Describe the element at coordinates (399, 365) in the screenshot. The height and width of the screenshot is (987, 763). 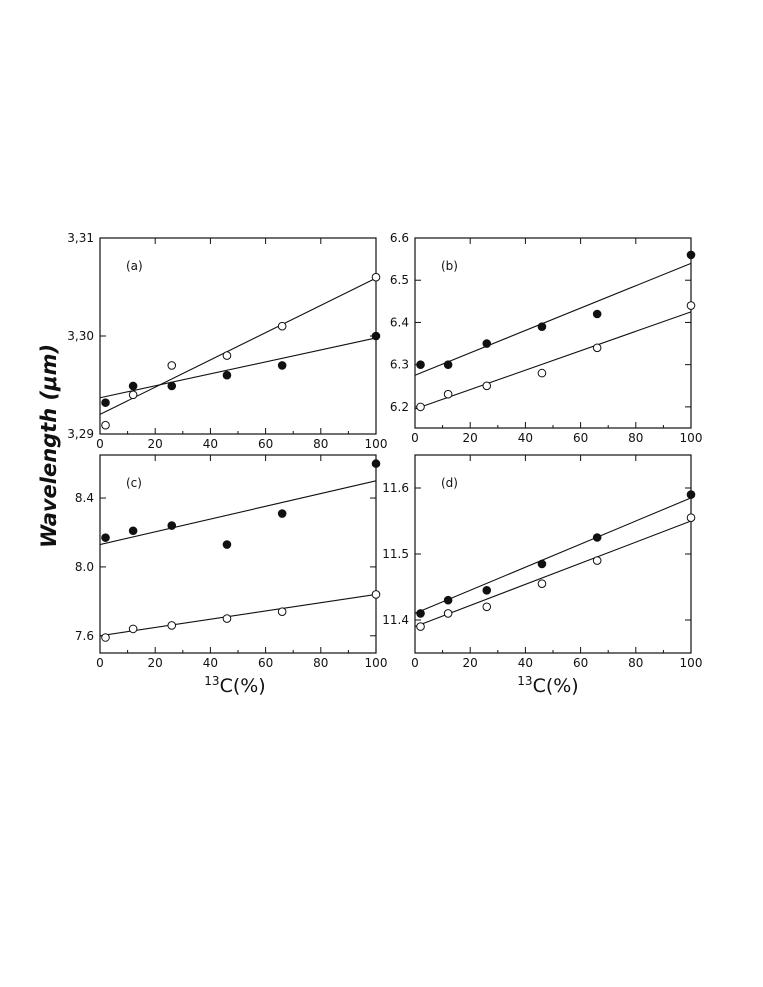
I see `y-tick-label: 6.3` at that location.